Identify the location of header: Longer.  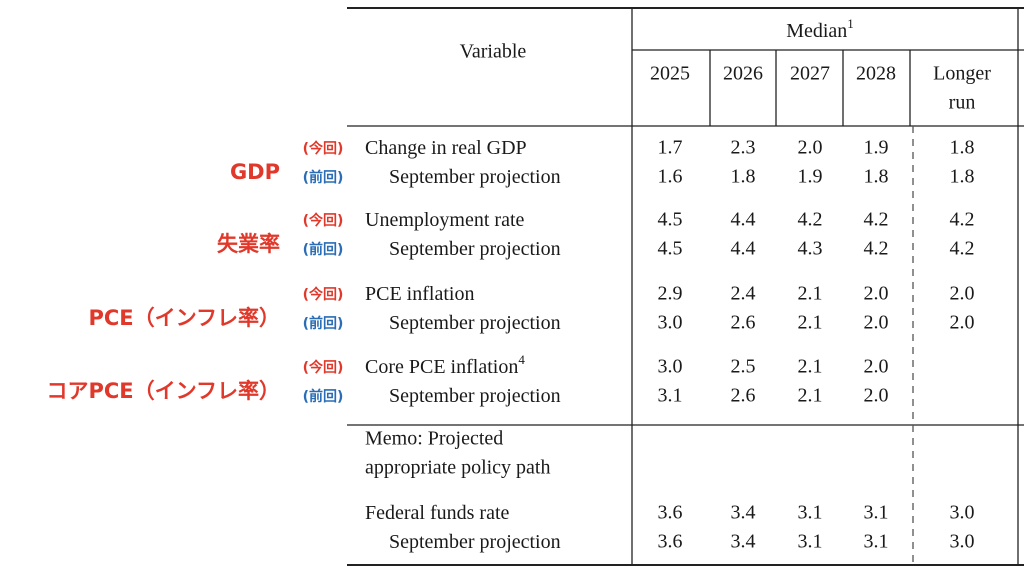
(962, 74).